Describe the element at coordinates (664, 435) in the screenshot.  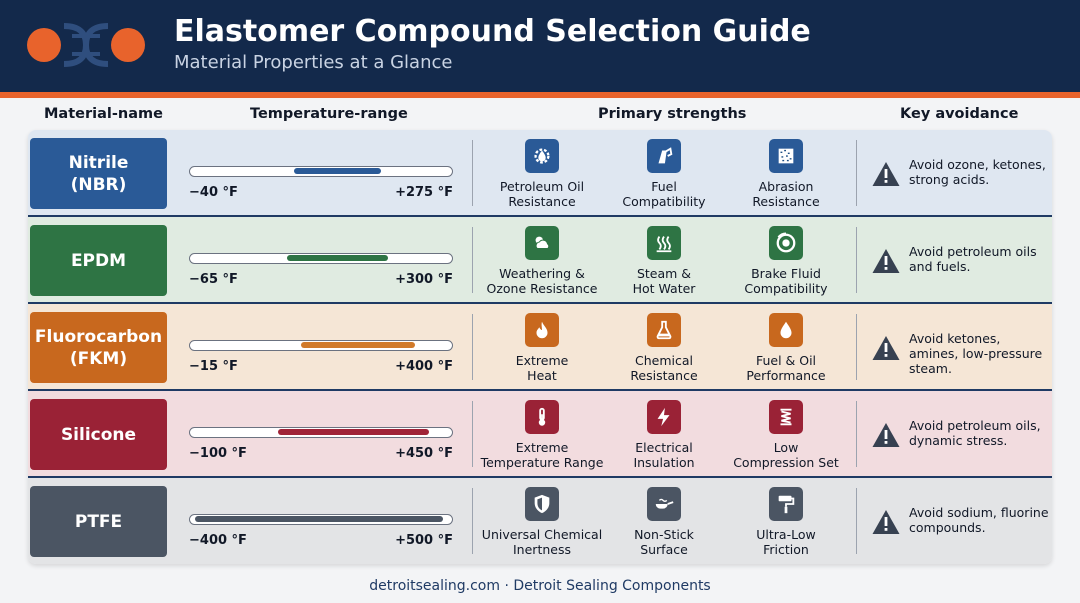
I see `strength-item: Electrical Insulation` at that location.